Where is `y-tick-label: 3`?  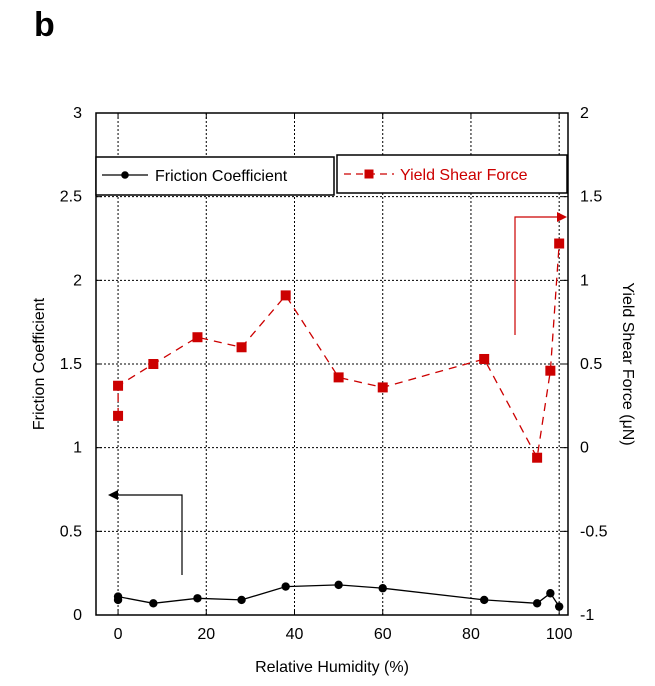 y-tick-label: 3 is located at coordinates (77, 113).